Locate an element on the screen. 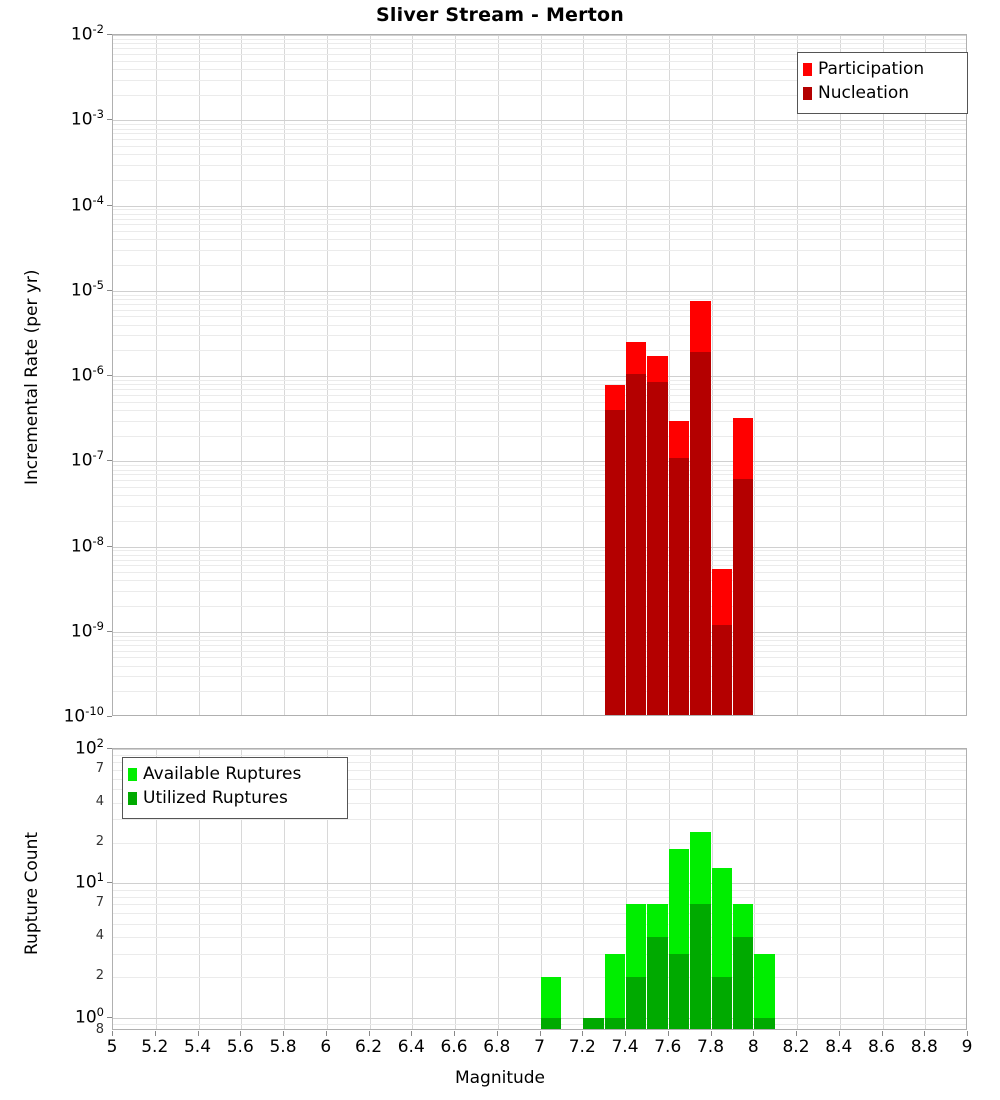 The width and height of the screenshot is (1000, 1100). top-chart-legend: Participation Nucleation is located at coordinates (882, 83).